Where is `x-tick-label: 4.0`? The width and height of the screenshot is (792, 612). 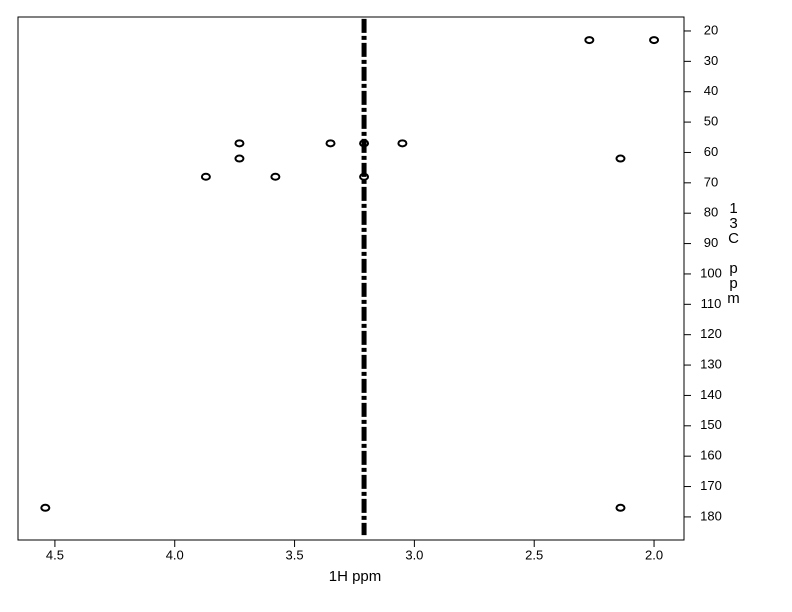 x-tick-label: 4.0 is located at coordinates (175, 554).